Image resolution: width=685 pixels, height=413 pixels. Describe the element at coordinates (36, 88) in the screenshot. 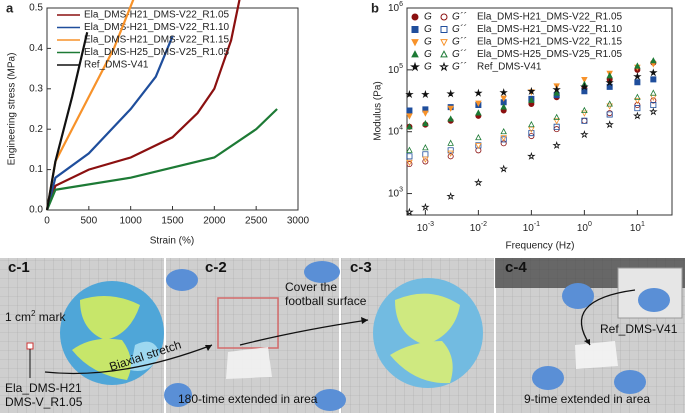

I see `y-tick-label: 0.3` at that location.